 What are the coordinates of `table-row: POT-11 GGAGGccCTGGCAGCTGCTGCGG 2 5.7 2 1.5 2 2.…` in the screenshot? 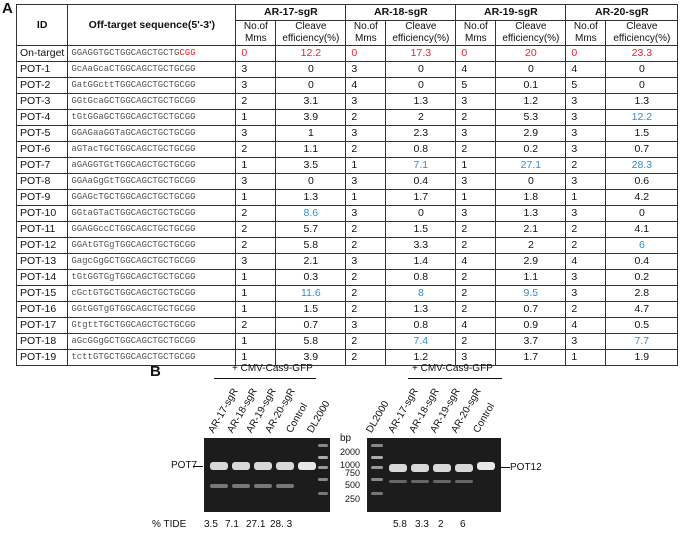 It's located at (347, 229).